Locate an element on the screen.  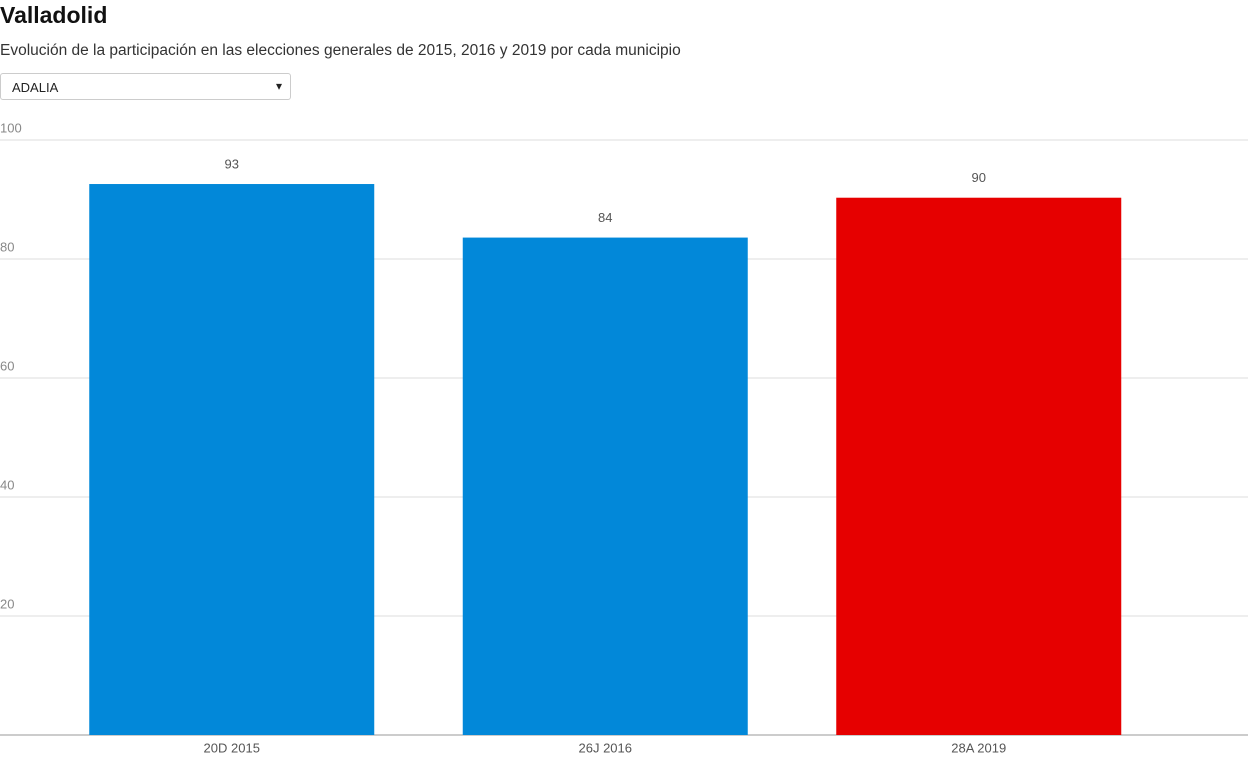
value-label: 90 is located at coordinates (979, 177).